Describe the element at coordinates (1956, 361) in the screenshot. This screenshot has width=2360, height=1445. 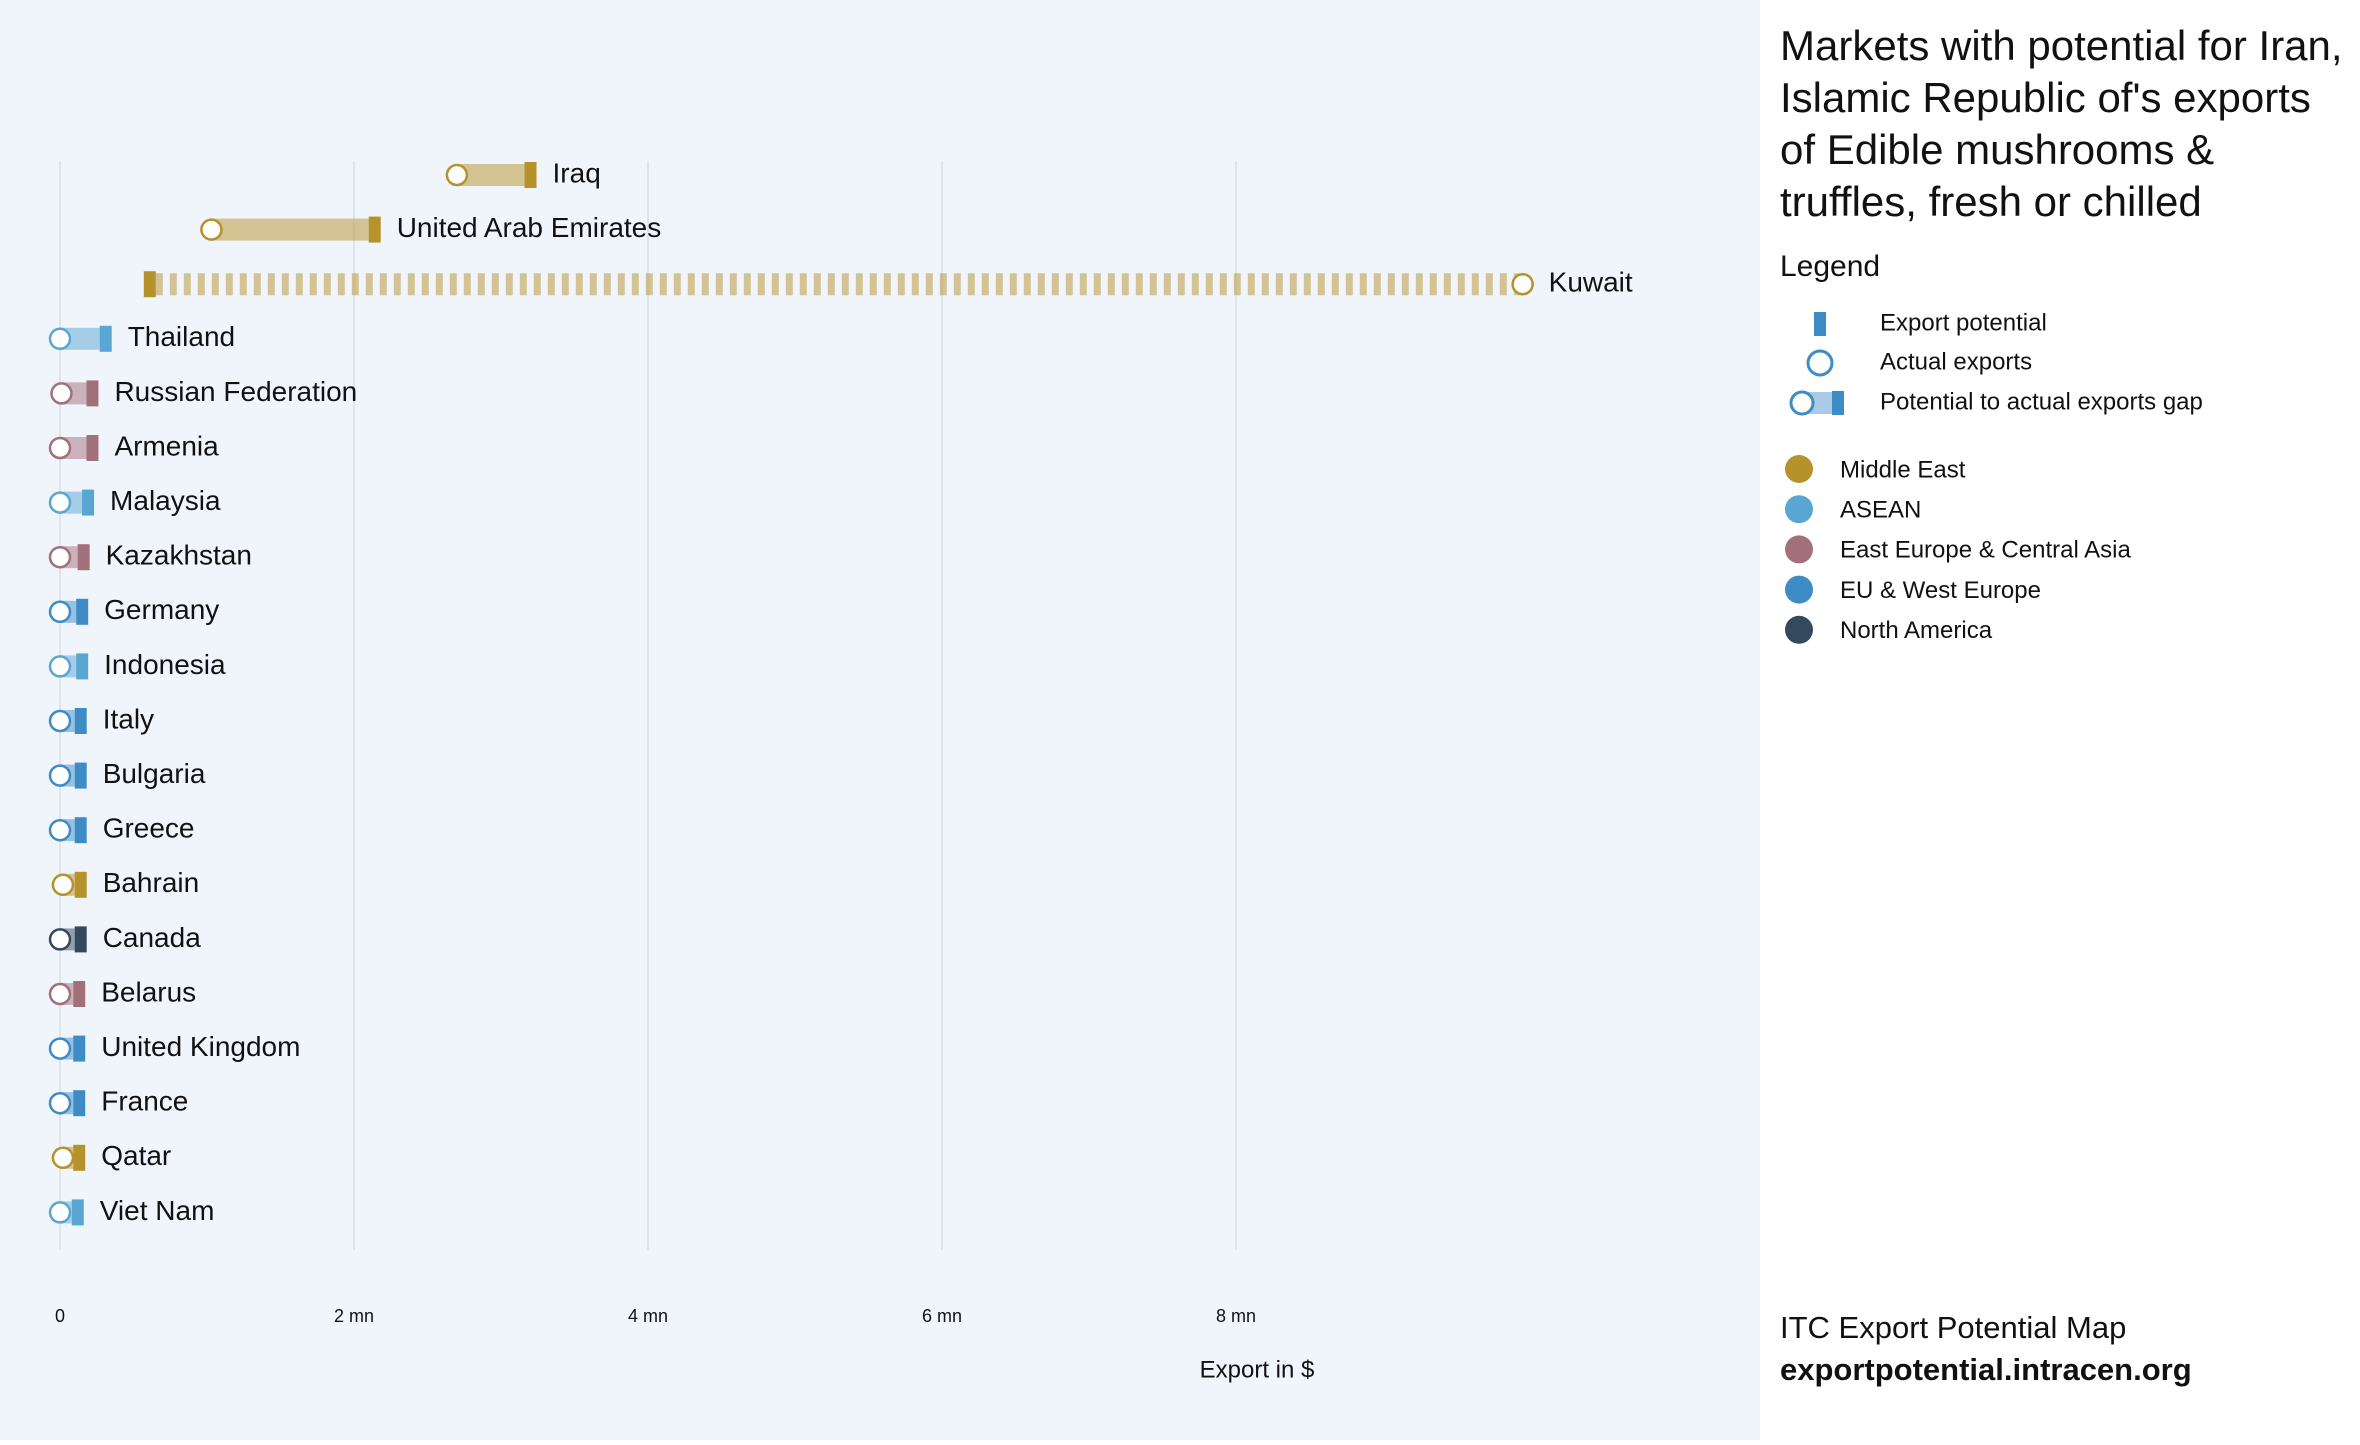
I see `legend-item: Actual exports` at that location.